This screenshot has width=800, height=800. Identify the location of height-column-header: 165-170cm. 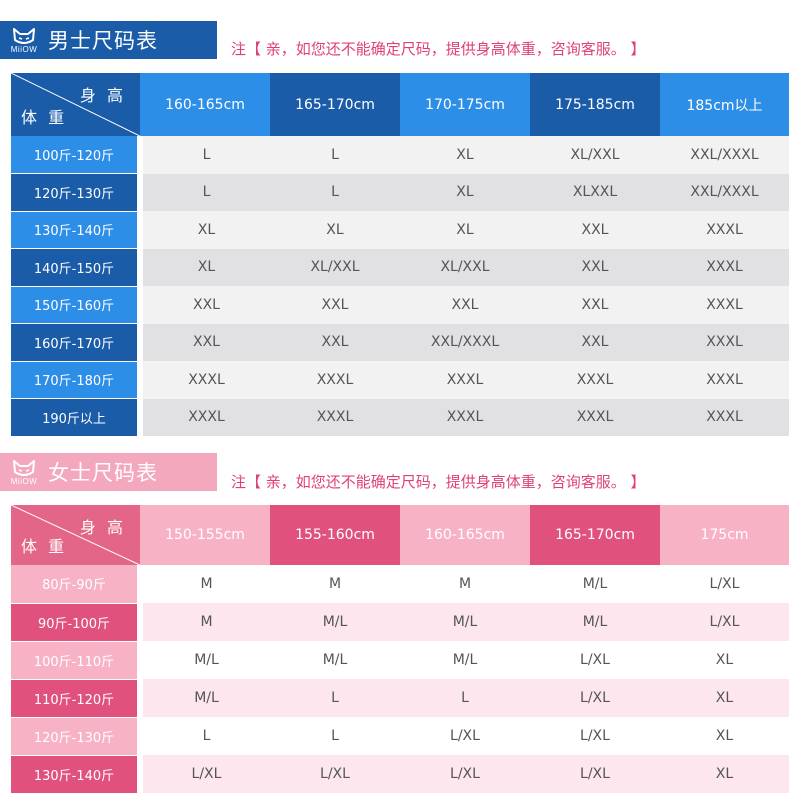
(595, 535).